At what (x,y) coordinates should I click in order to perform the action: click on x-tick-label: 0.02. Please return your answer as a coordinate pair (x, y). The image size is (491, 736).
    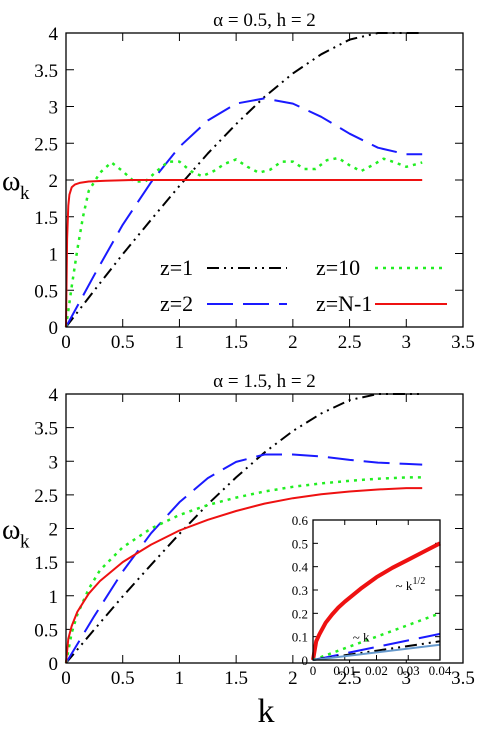
    Looking at the image, I should click on (376, 670).